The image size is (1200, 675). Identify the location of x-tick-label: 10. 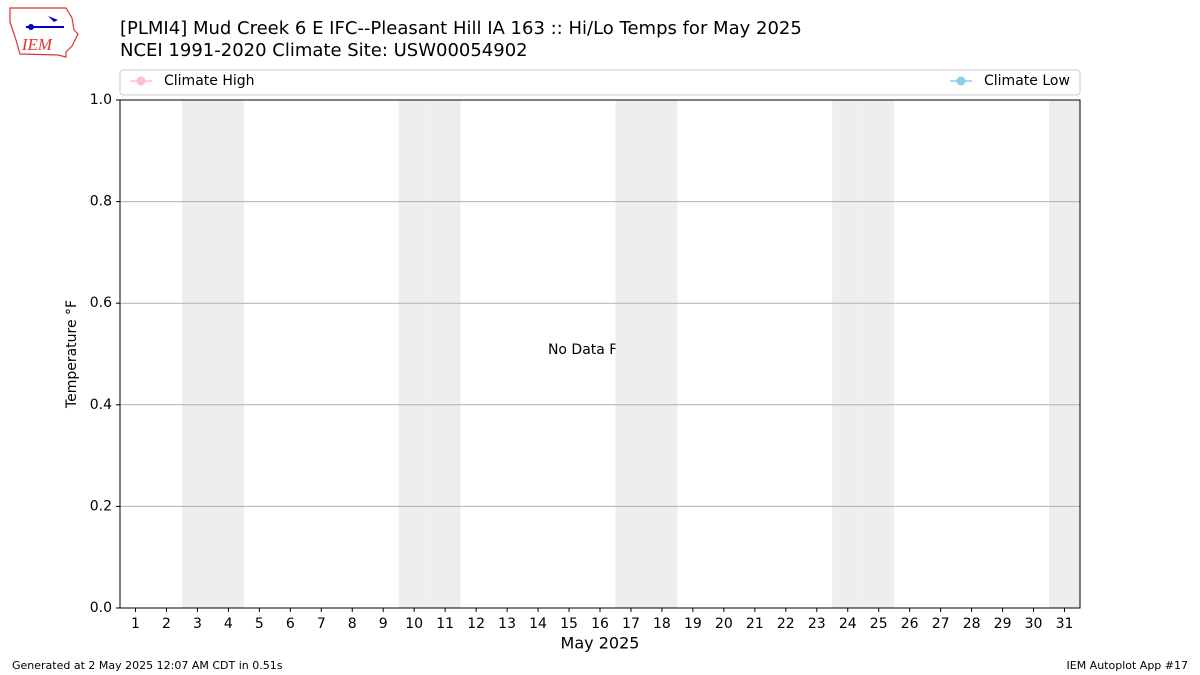
(414, 624).